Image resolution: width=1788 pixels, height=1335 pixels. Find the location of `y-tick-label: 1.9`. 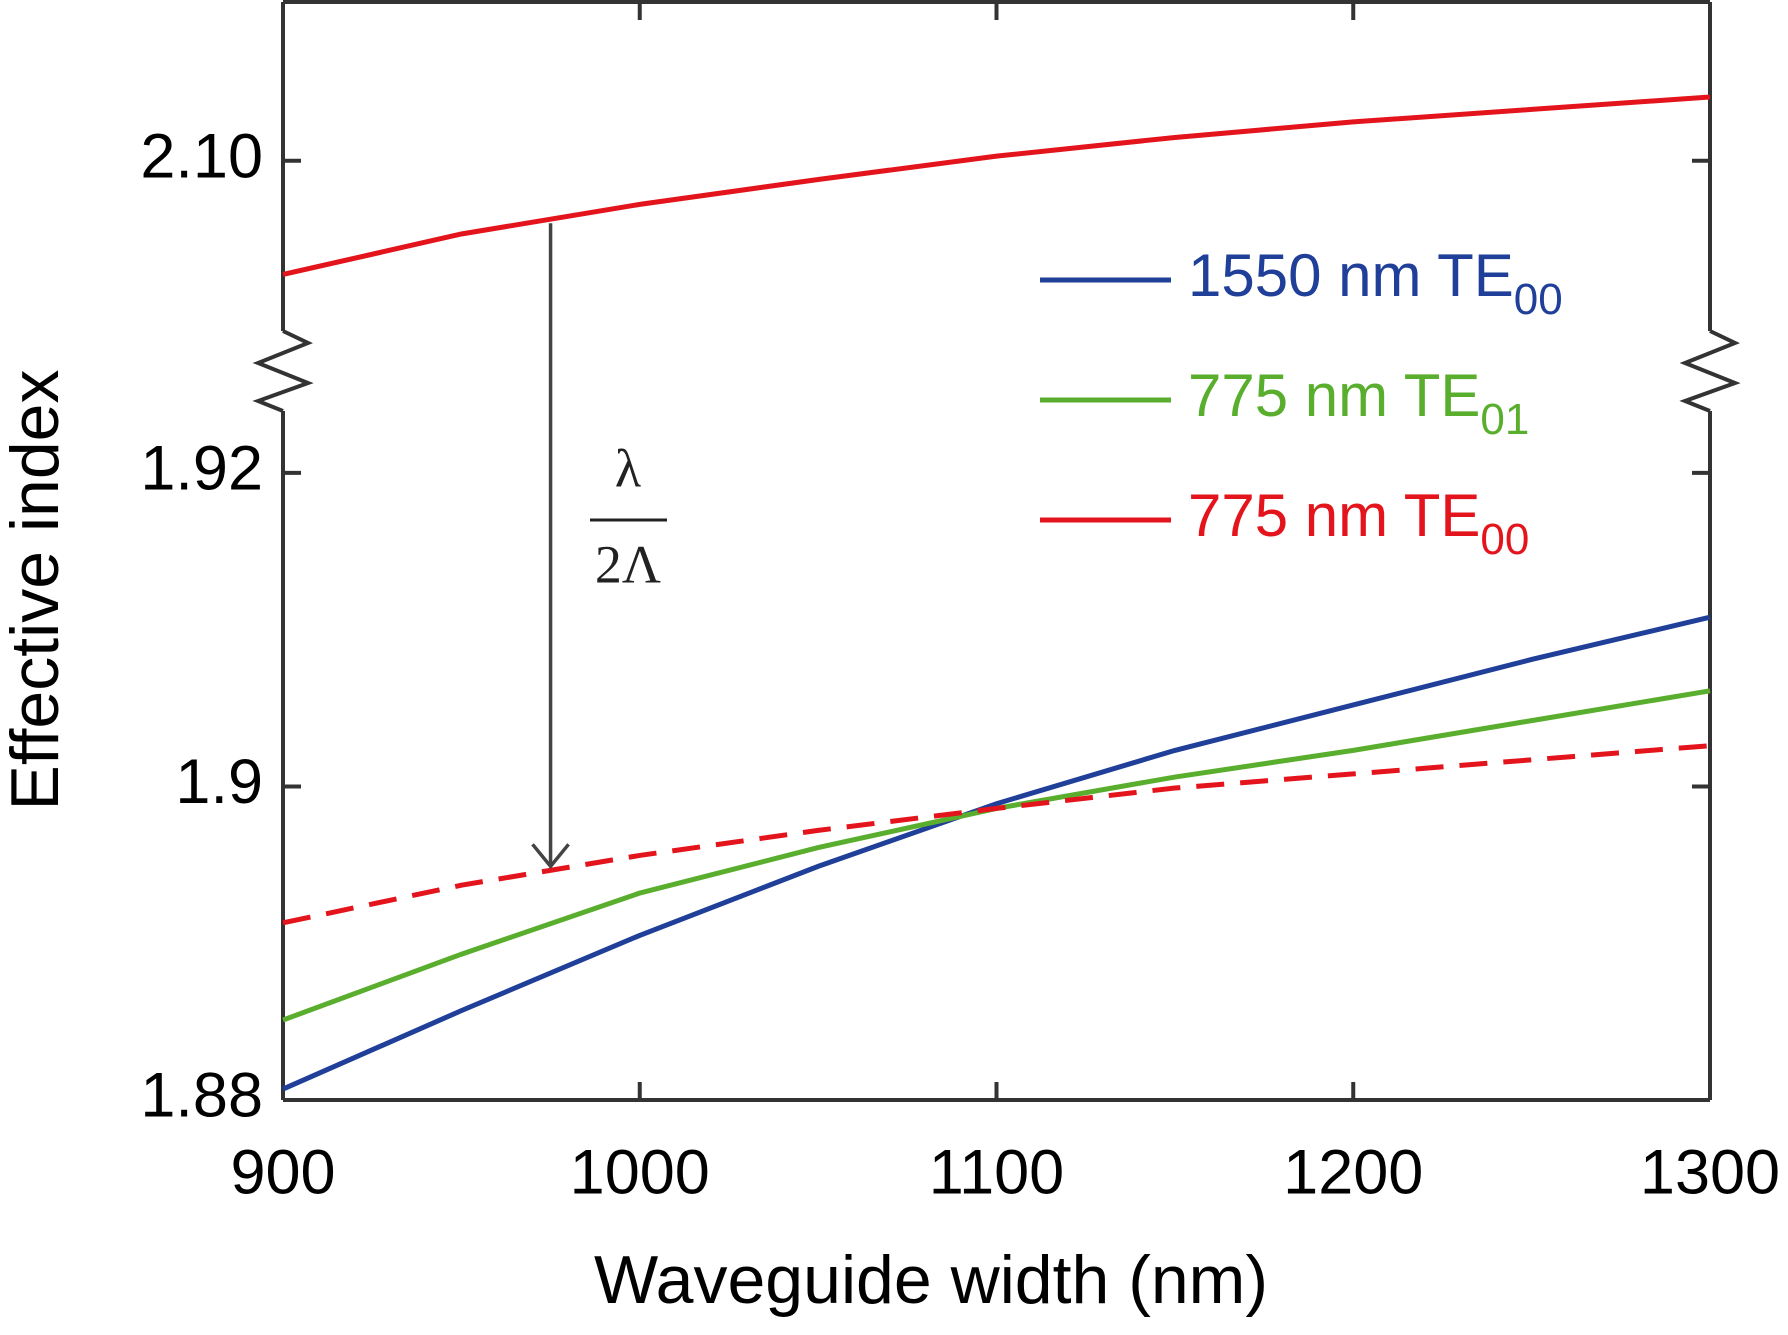

y-tick-label: 1.9 is located at coordinates (219, 782).